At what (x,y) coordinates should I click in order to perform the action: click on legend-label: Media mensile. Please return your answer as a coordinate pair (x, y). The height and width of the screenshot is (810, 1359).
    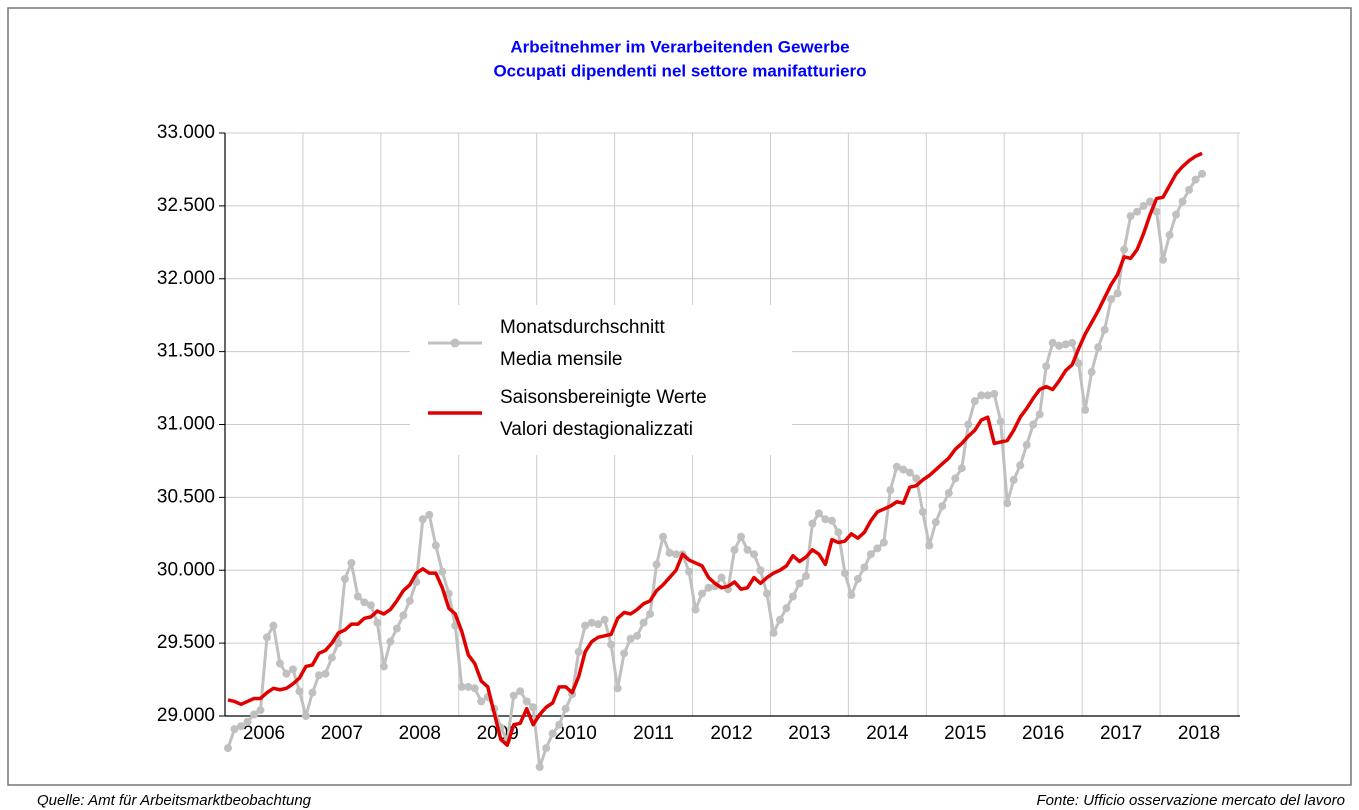
    Looking at the image, I should click on (561, 359).